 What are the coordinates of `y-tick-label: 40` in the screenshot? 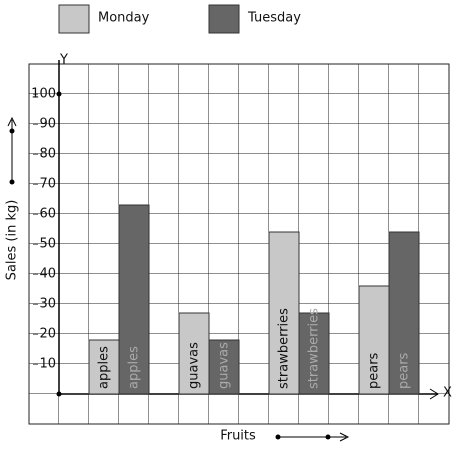 It's located at (47, 274).